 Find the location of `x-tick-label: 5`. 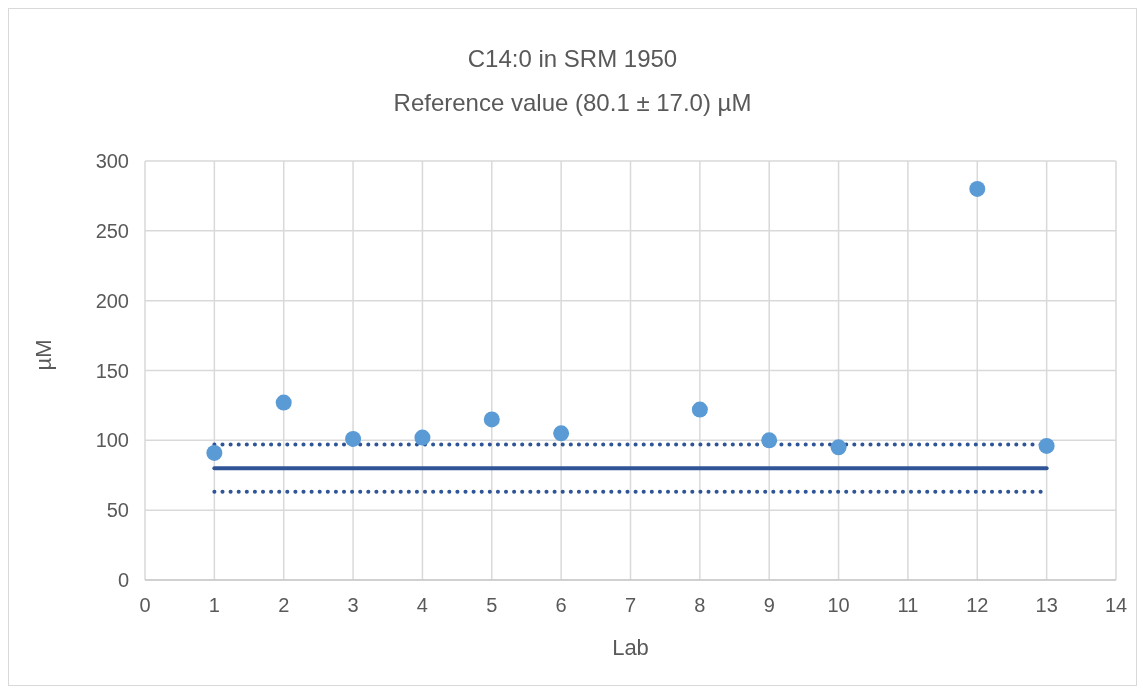

x-tick-label: 5 is located at coordinates (492, 605).